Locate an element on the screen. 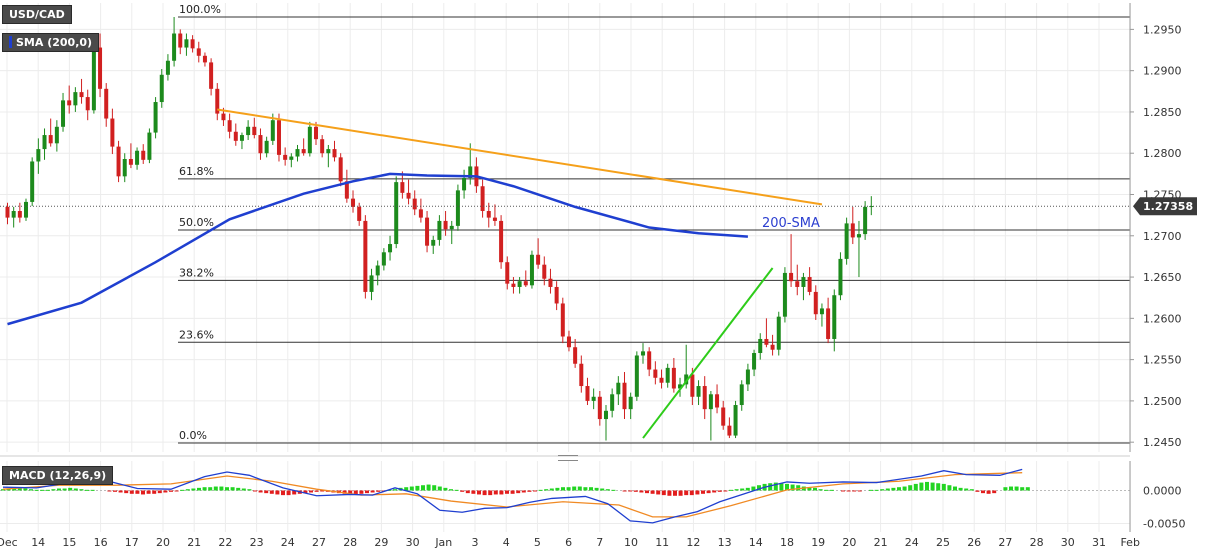  panel-resize-handle is located at coordinates (568, 458).